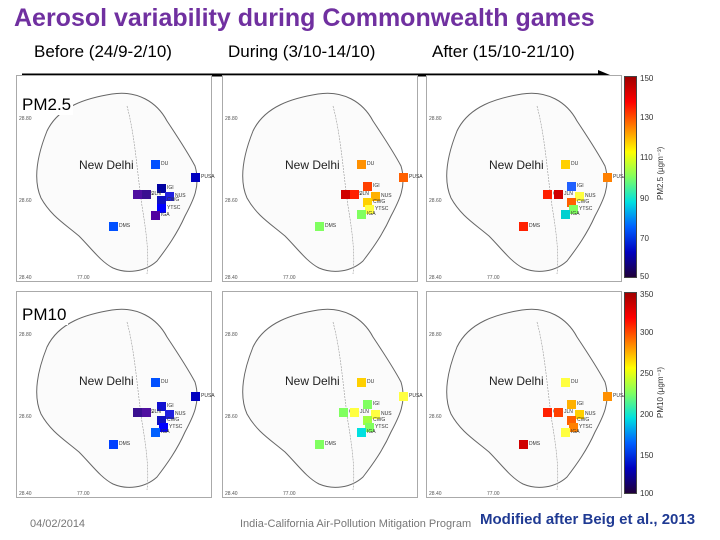 This screenshot has height=540, width=720. Describe the element at coordinates (630, 177) in the screenshot. I see `pm25-colorbar` at that location.